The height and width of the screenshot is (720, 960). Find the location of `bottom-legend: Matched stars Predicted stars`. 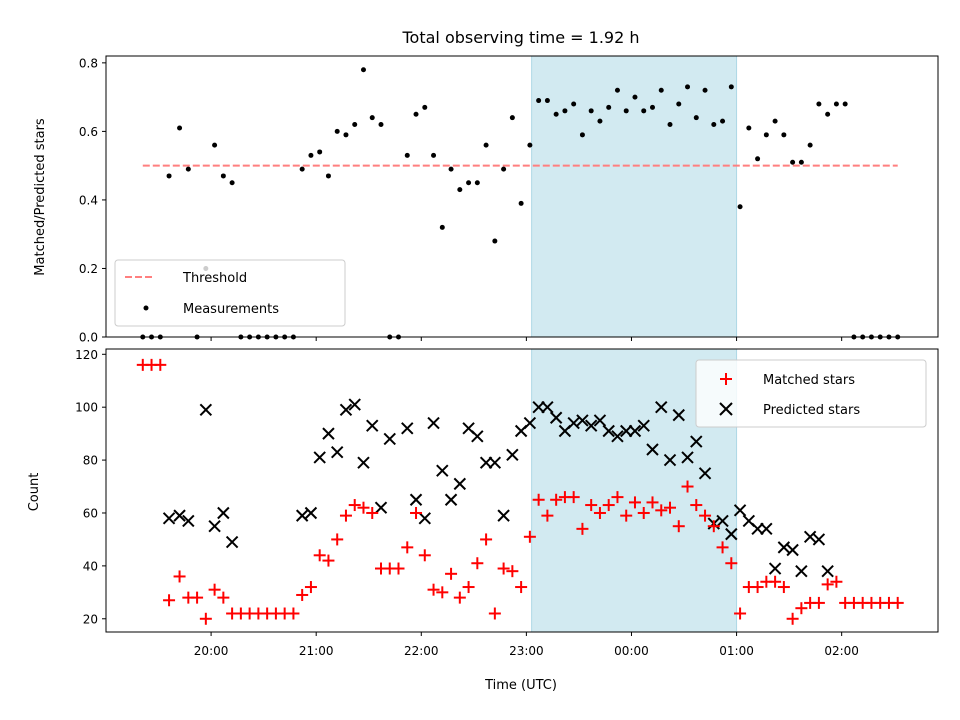

bottom-legend: Matched stars Predicted stars is located at coordinates (811, 393).